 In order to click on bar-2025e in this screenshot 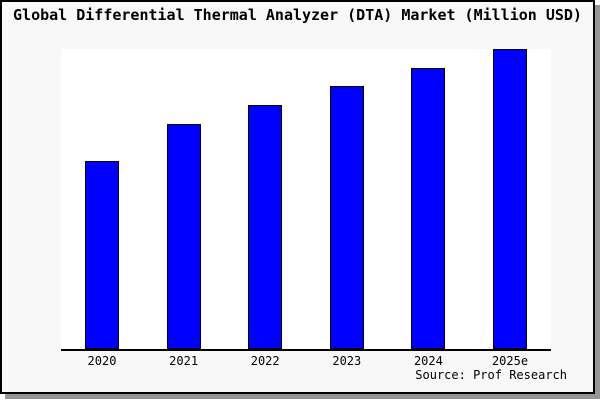, I will do `click(510, 199)`.